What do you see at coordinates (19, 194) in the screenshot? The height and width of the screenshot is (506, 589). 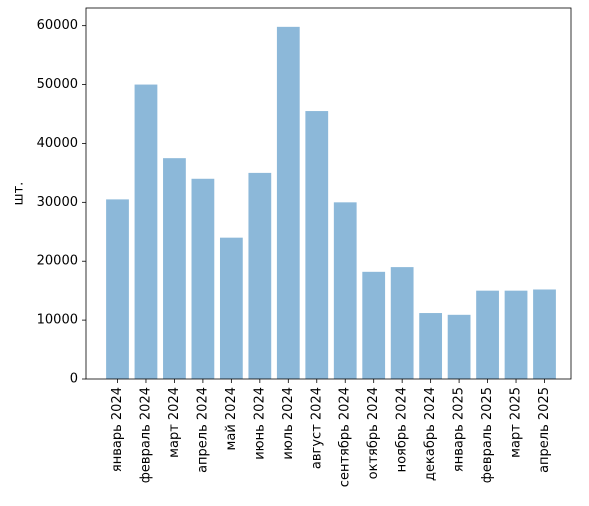 I see `y-axis-label: шт.` at bounding box center [19, 194].